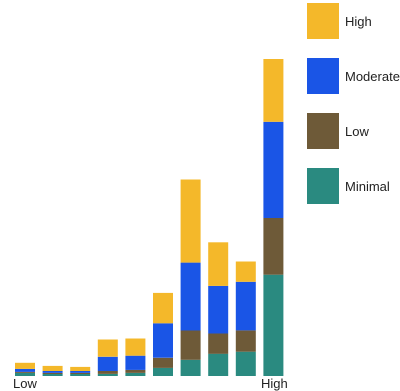  Describe the element at coordinates (323, 76) in the screenshot. I see `legend-swatch-moderate` at that location.